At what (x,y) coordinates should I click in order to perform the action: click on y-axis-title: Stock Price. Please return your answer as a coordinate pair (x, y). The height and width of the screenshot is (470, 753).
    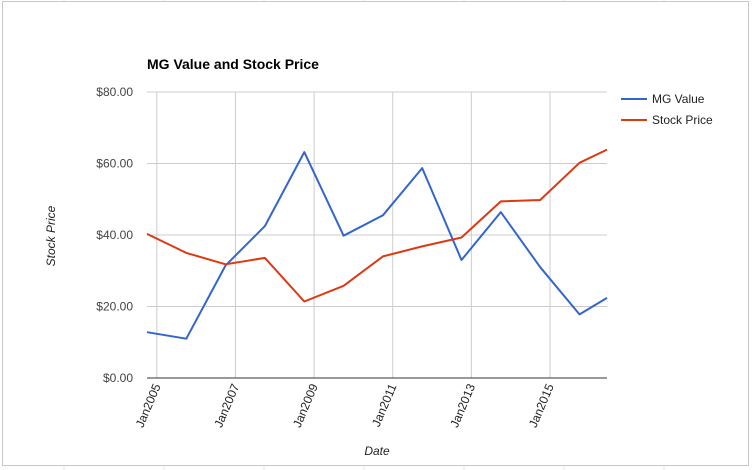
    Looking at the image, I should click on (51, 235).